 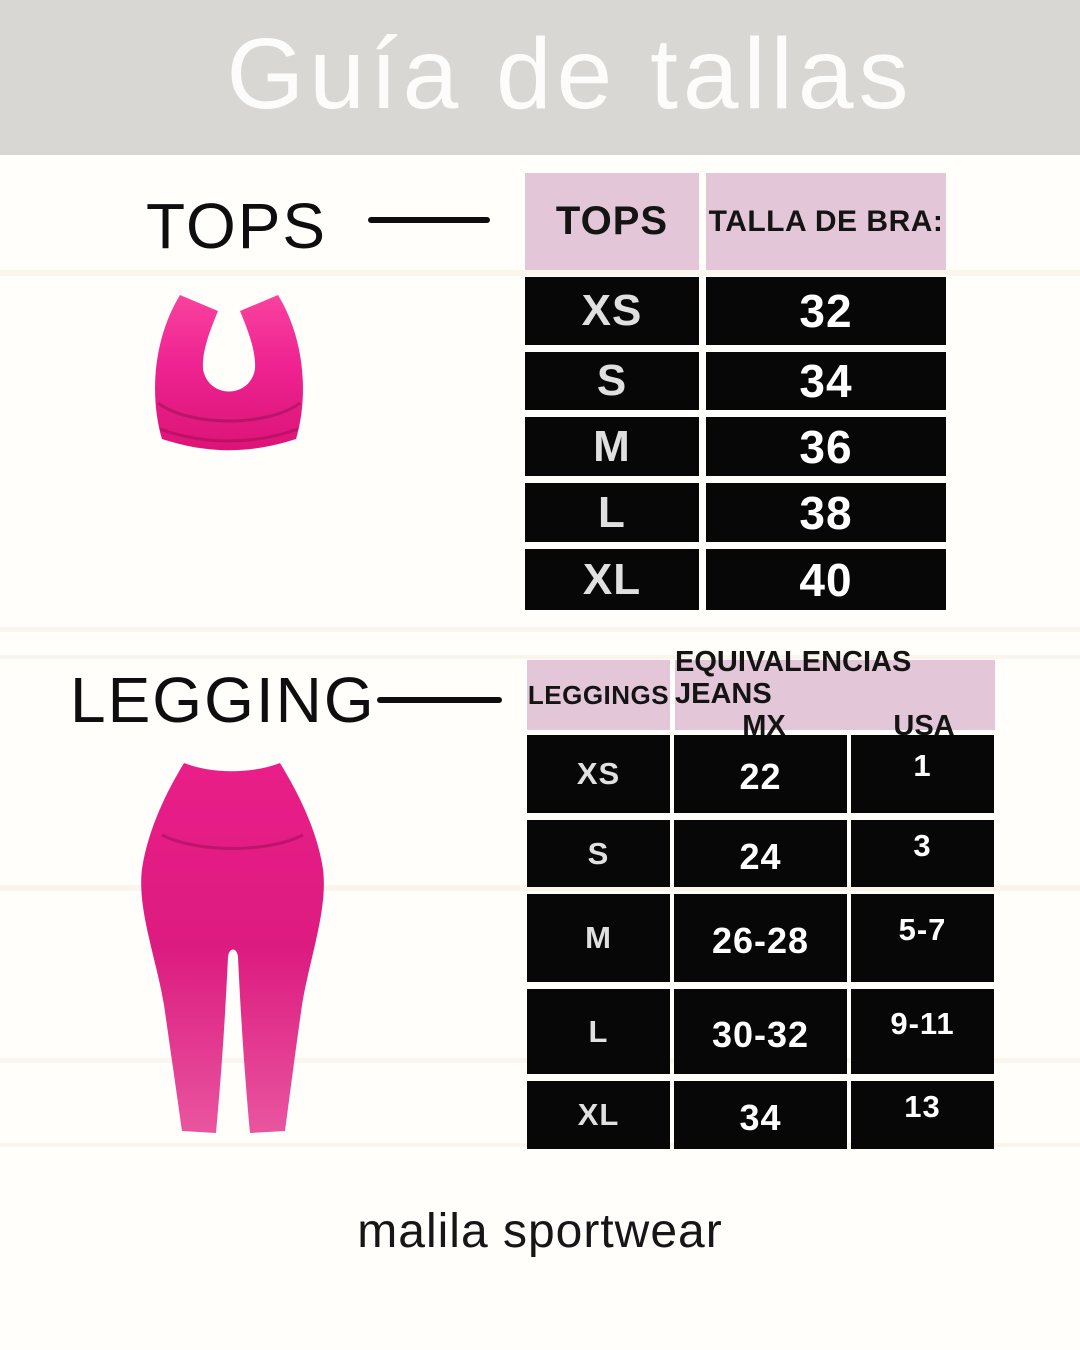 What do you see at coordinates (232, 948) in the screenshot?
I see `leggings-image` at bounding box center [232, 948].